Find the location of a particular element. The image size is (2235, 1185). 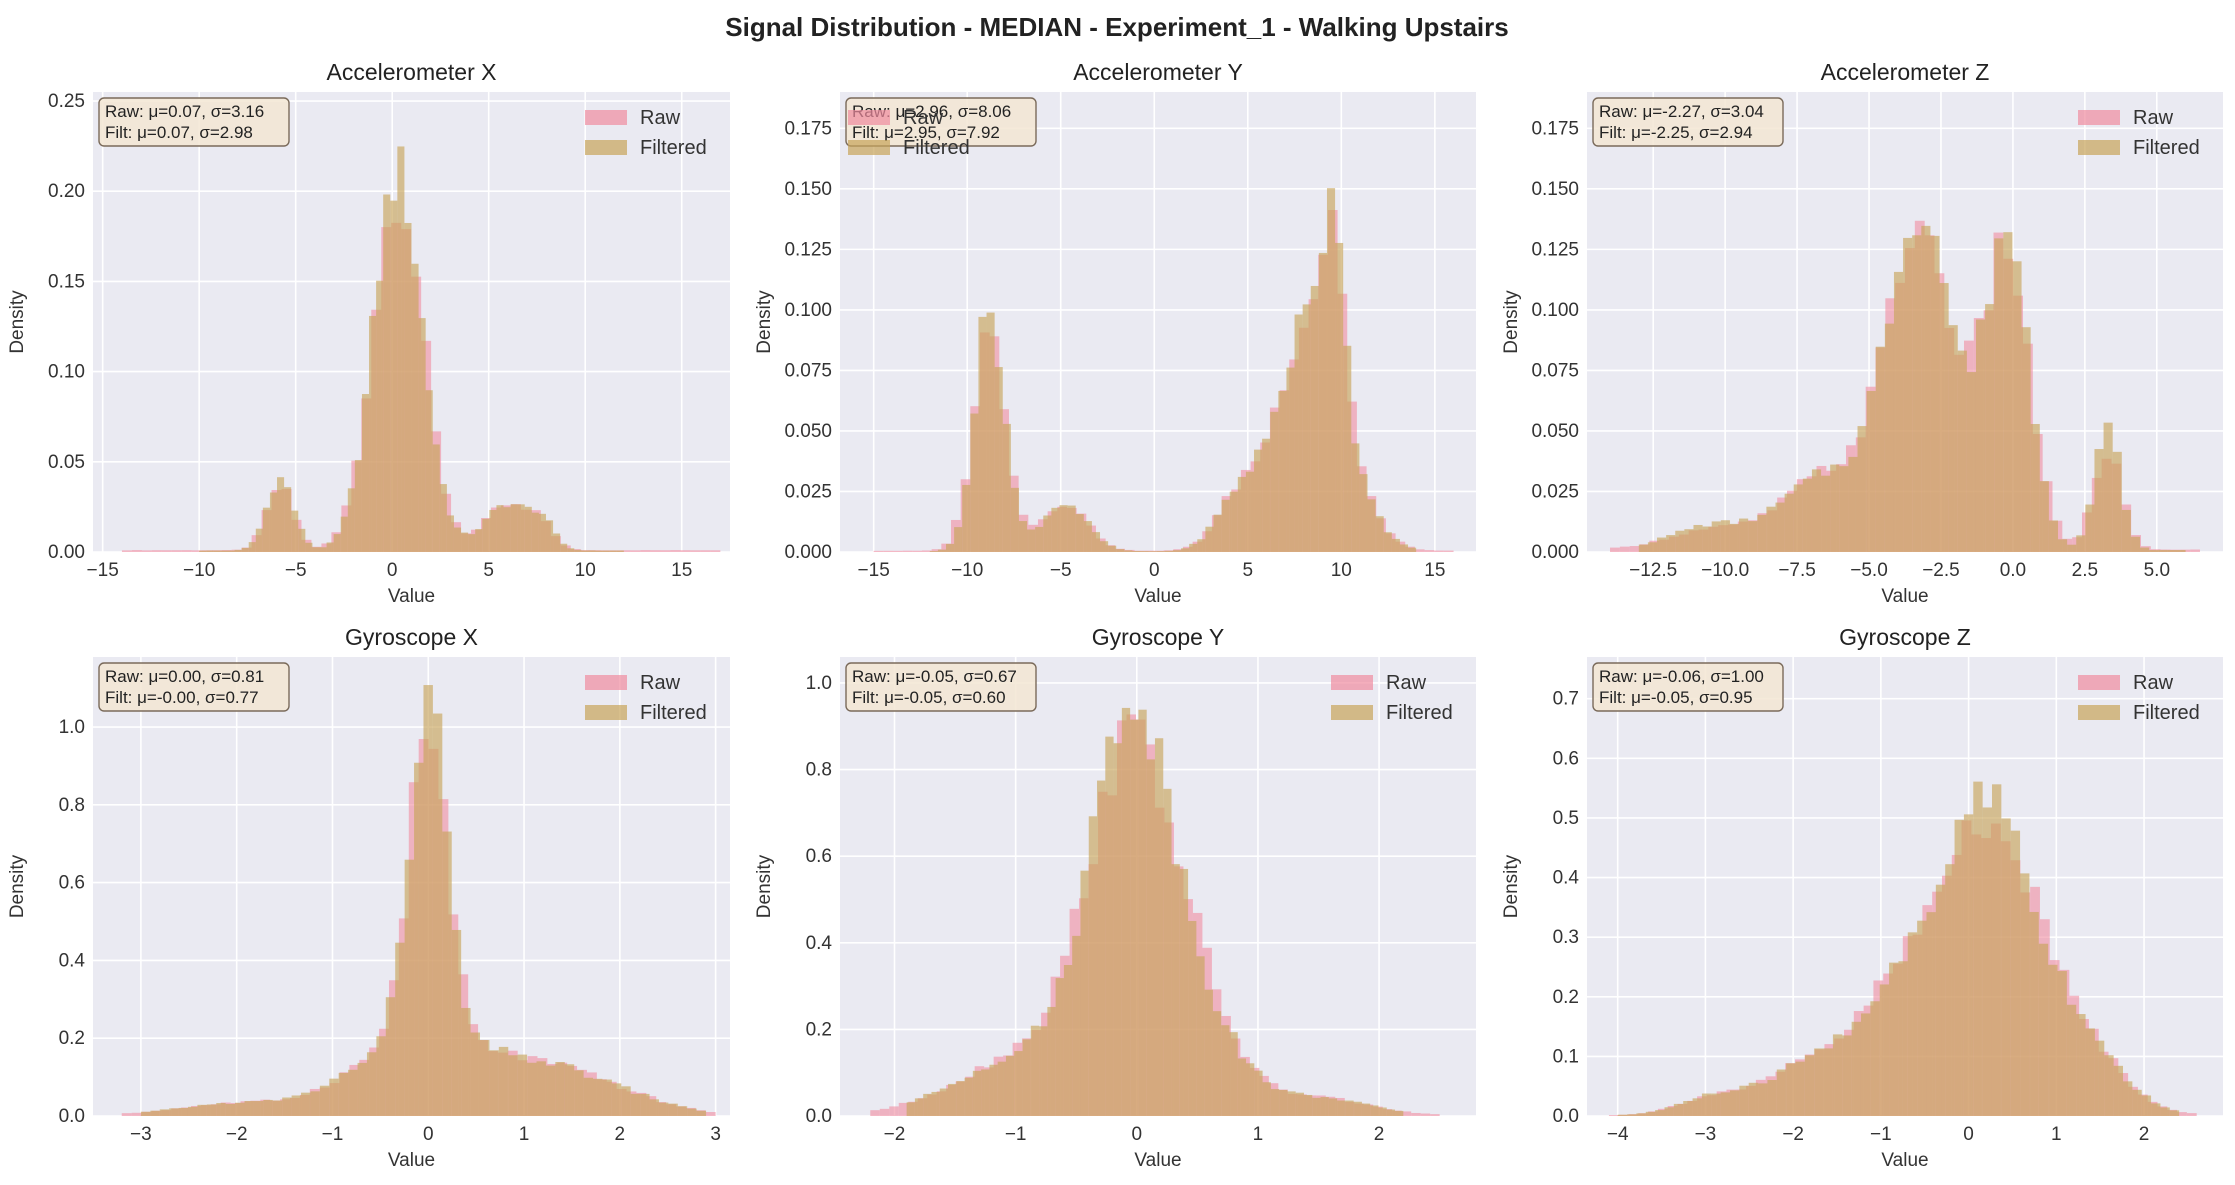

subplot-title: Gyroscope X is located at coordinates (411, 637).